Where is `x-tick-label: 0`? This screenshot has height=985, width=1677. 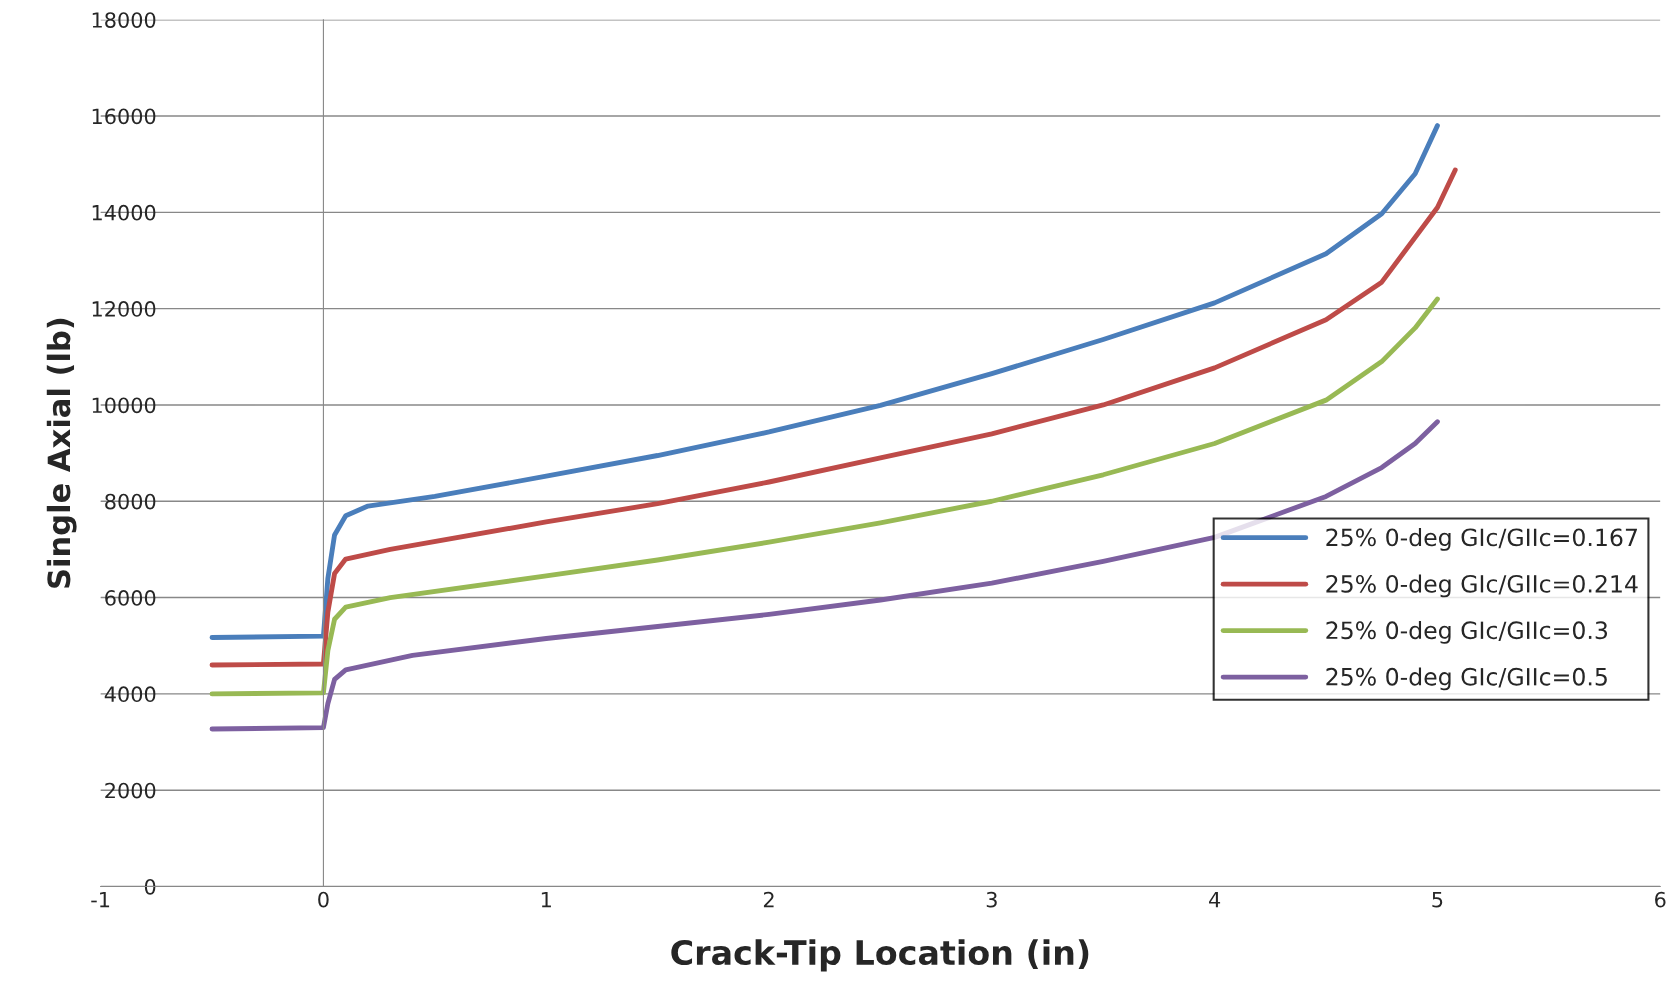 x-tick-label: 0 is located at coordinates (323, 899).